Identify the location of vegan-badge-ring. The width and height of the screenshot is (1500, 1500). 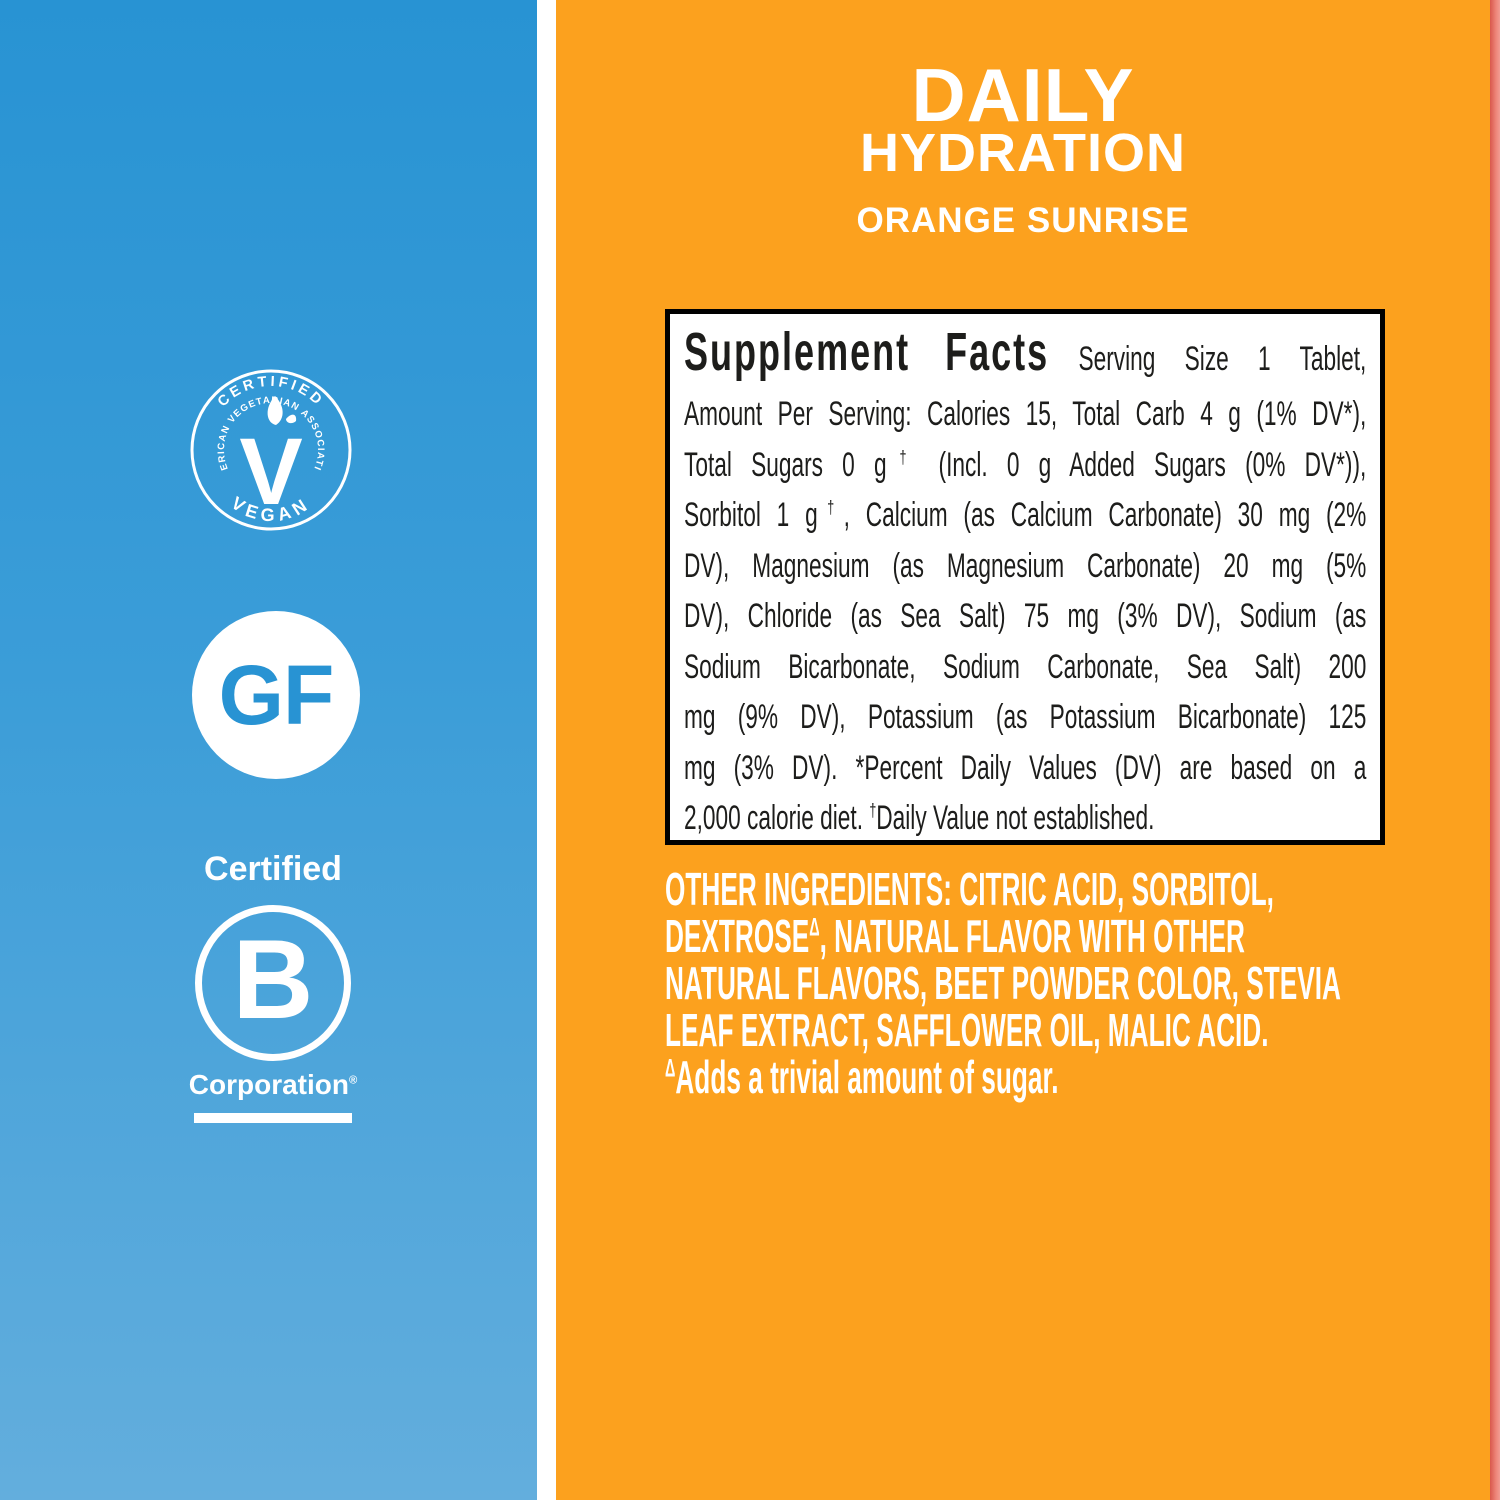
(271, 450).